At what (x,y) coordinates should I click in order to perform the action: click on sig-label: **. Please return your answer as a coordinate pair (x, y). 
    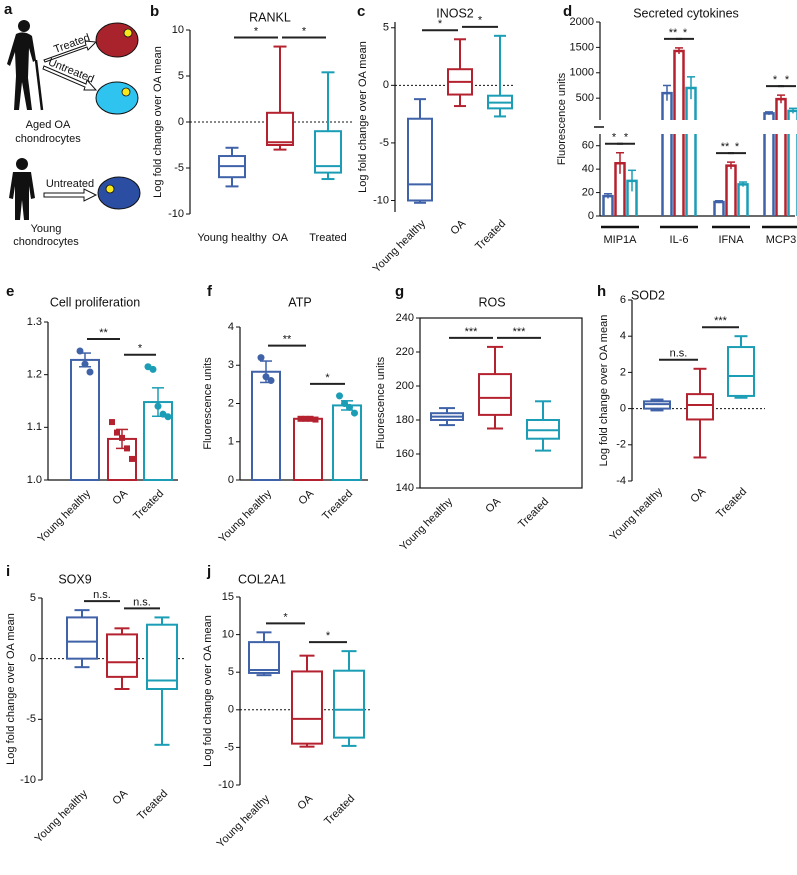
    Looking at the image, I should click on (725, 147).